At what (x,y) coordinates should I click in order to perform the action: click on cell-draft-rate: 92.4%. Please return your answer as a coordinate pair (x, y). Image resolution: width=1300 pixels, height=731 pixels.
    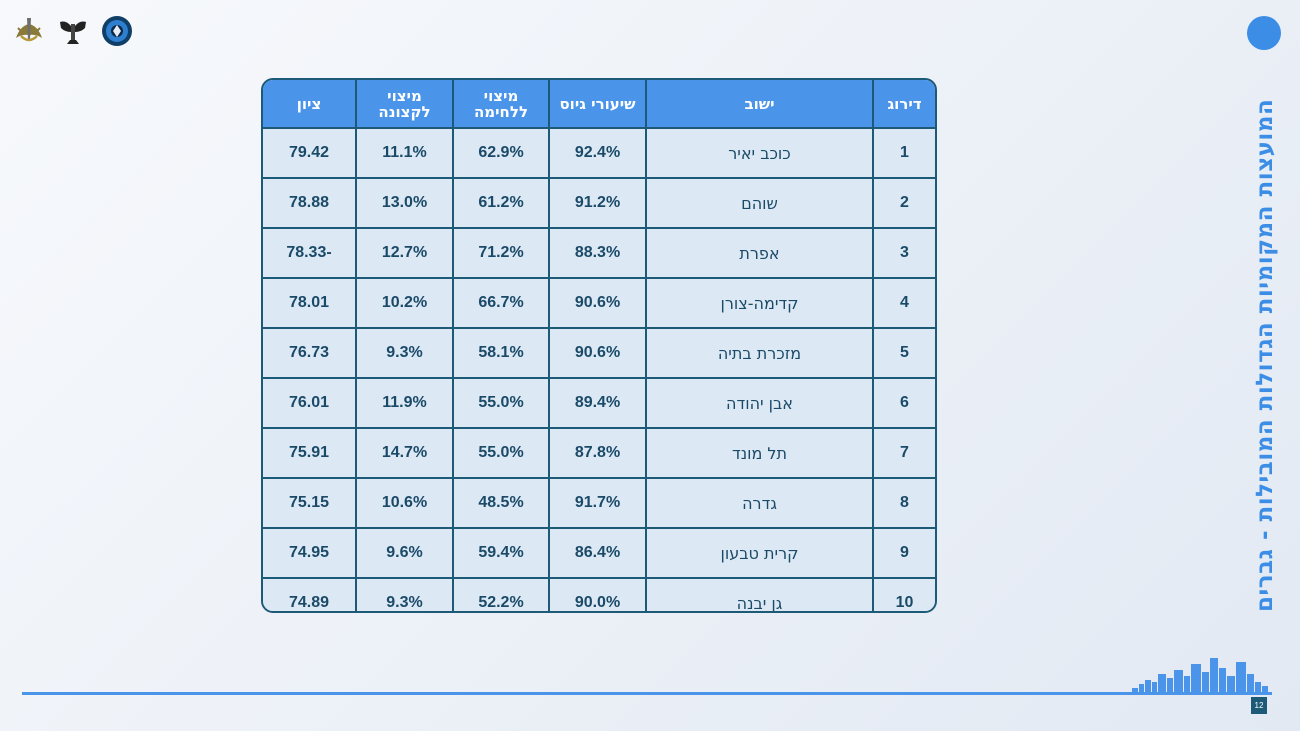
    Looking at the image, I should click on (597, 153).